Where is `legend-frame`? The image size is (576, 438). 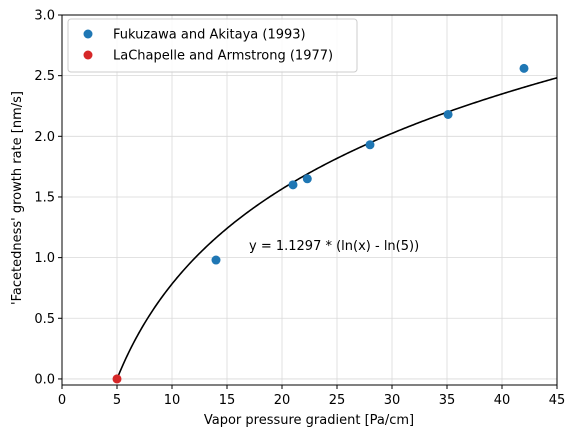 legend-frame is located at coordinates (212, 45).